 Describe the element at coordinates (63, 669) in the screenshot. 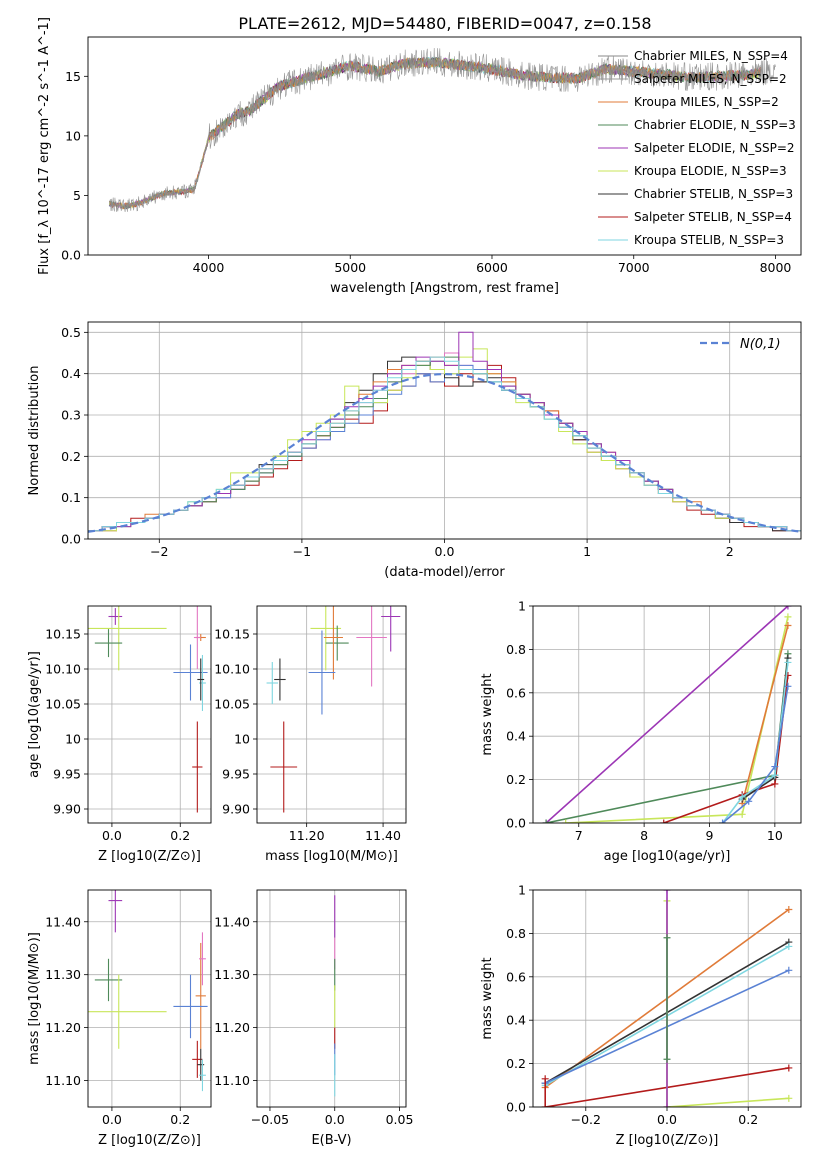

I see `y-tick-label: 10.10` at that location.